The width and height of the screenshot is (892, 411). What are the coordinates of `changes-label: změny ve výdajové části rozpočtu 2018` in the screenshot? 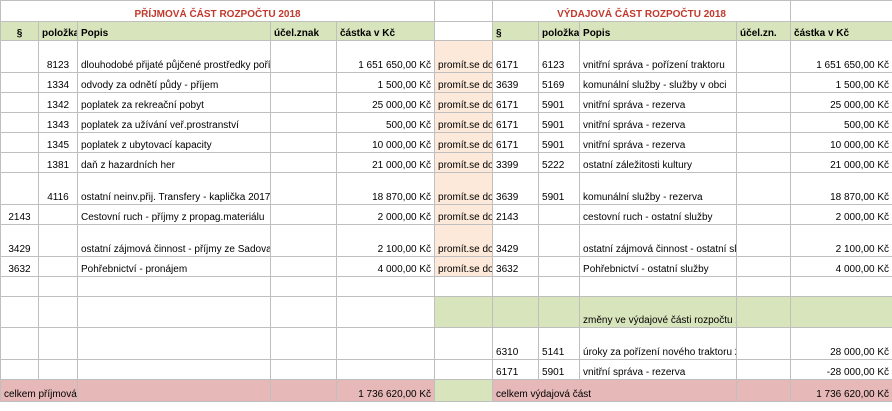 It's located at (658, 312).